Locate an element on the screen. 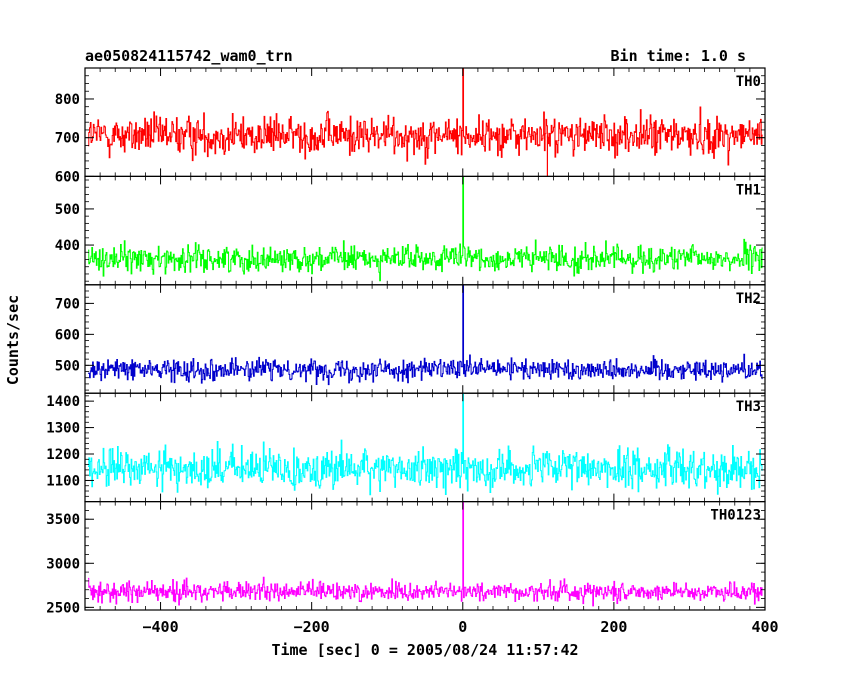  panel-th0123: 2500 3000 3500 TH0123 is located at coordinates (406, 558).